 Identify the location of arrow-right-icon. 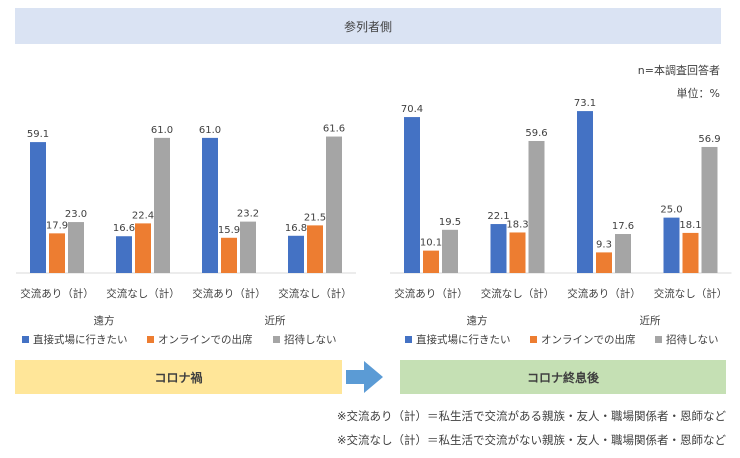
(364, 377).